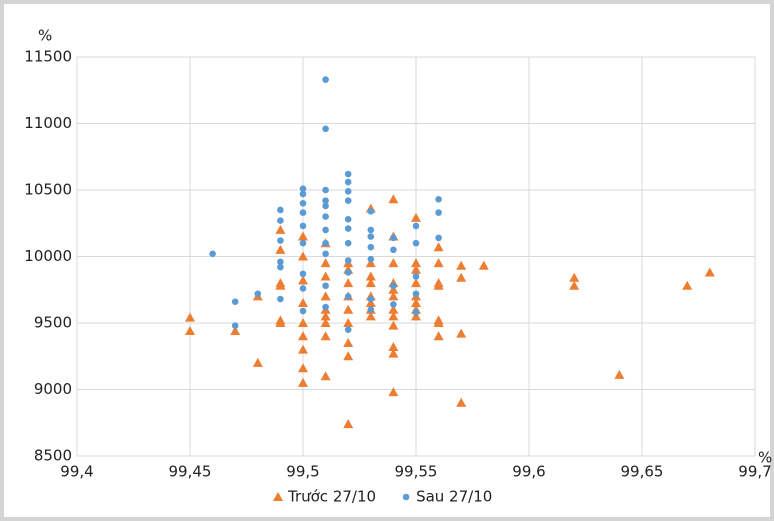 This screenshot has height=521, width=774. What do you see at coordinates (406, 497) in the screenshot?
I see `legend-marker` at bounding box center [406, 497].